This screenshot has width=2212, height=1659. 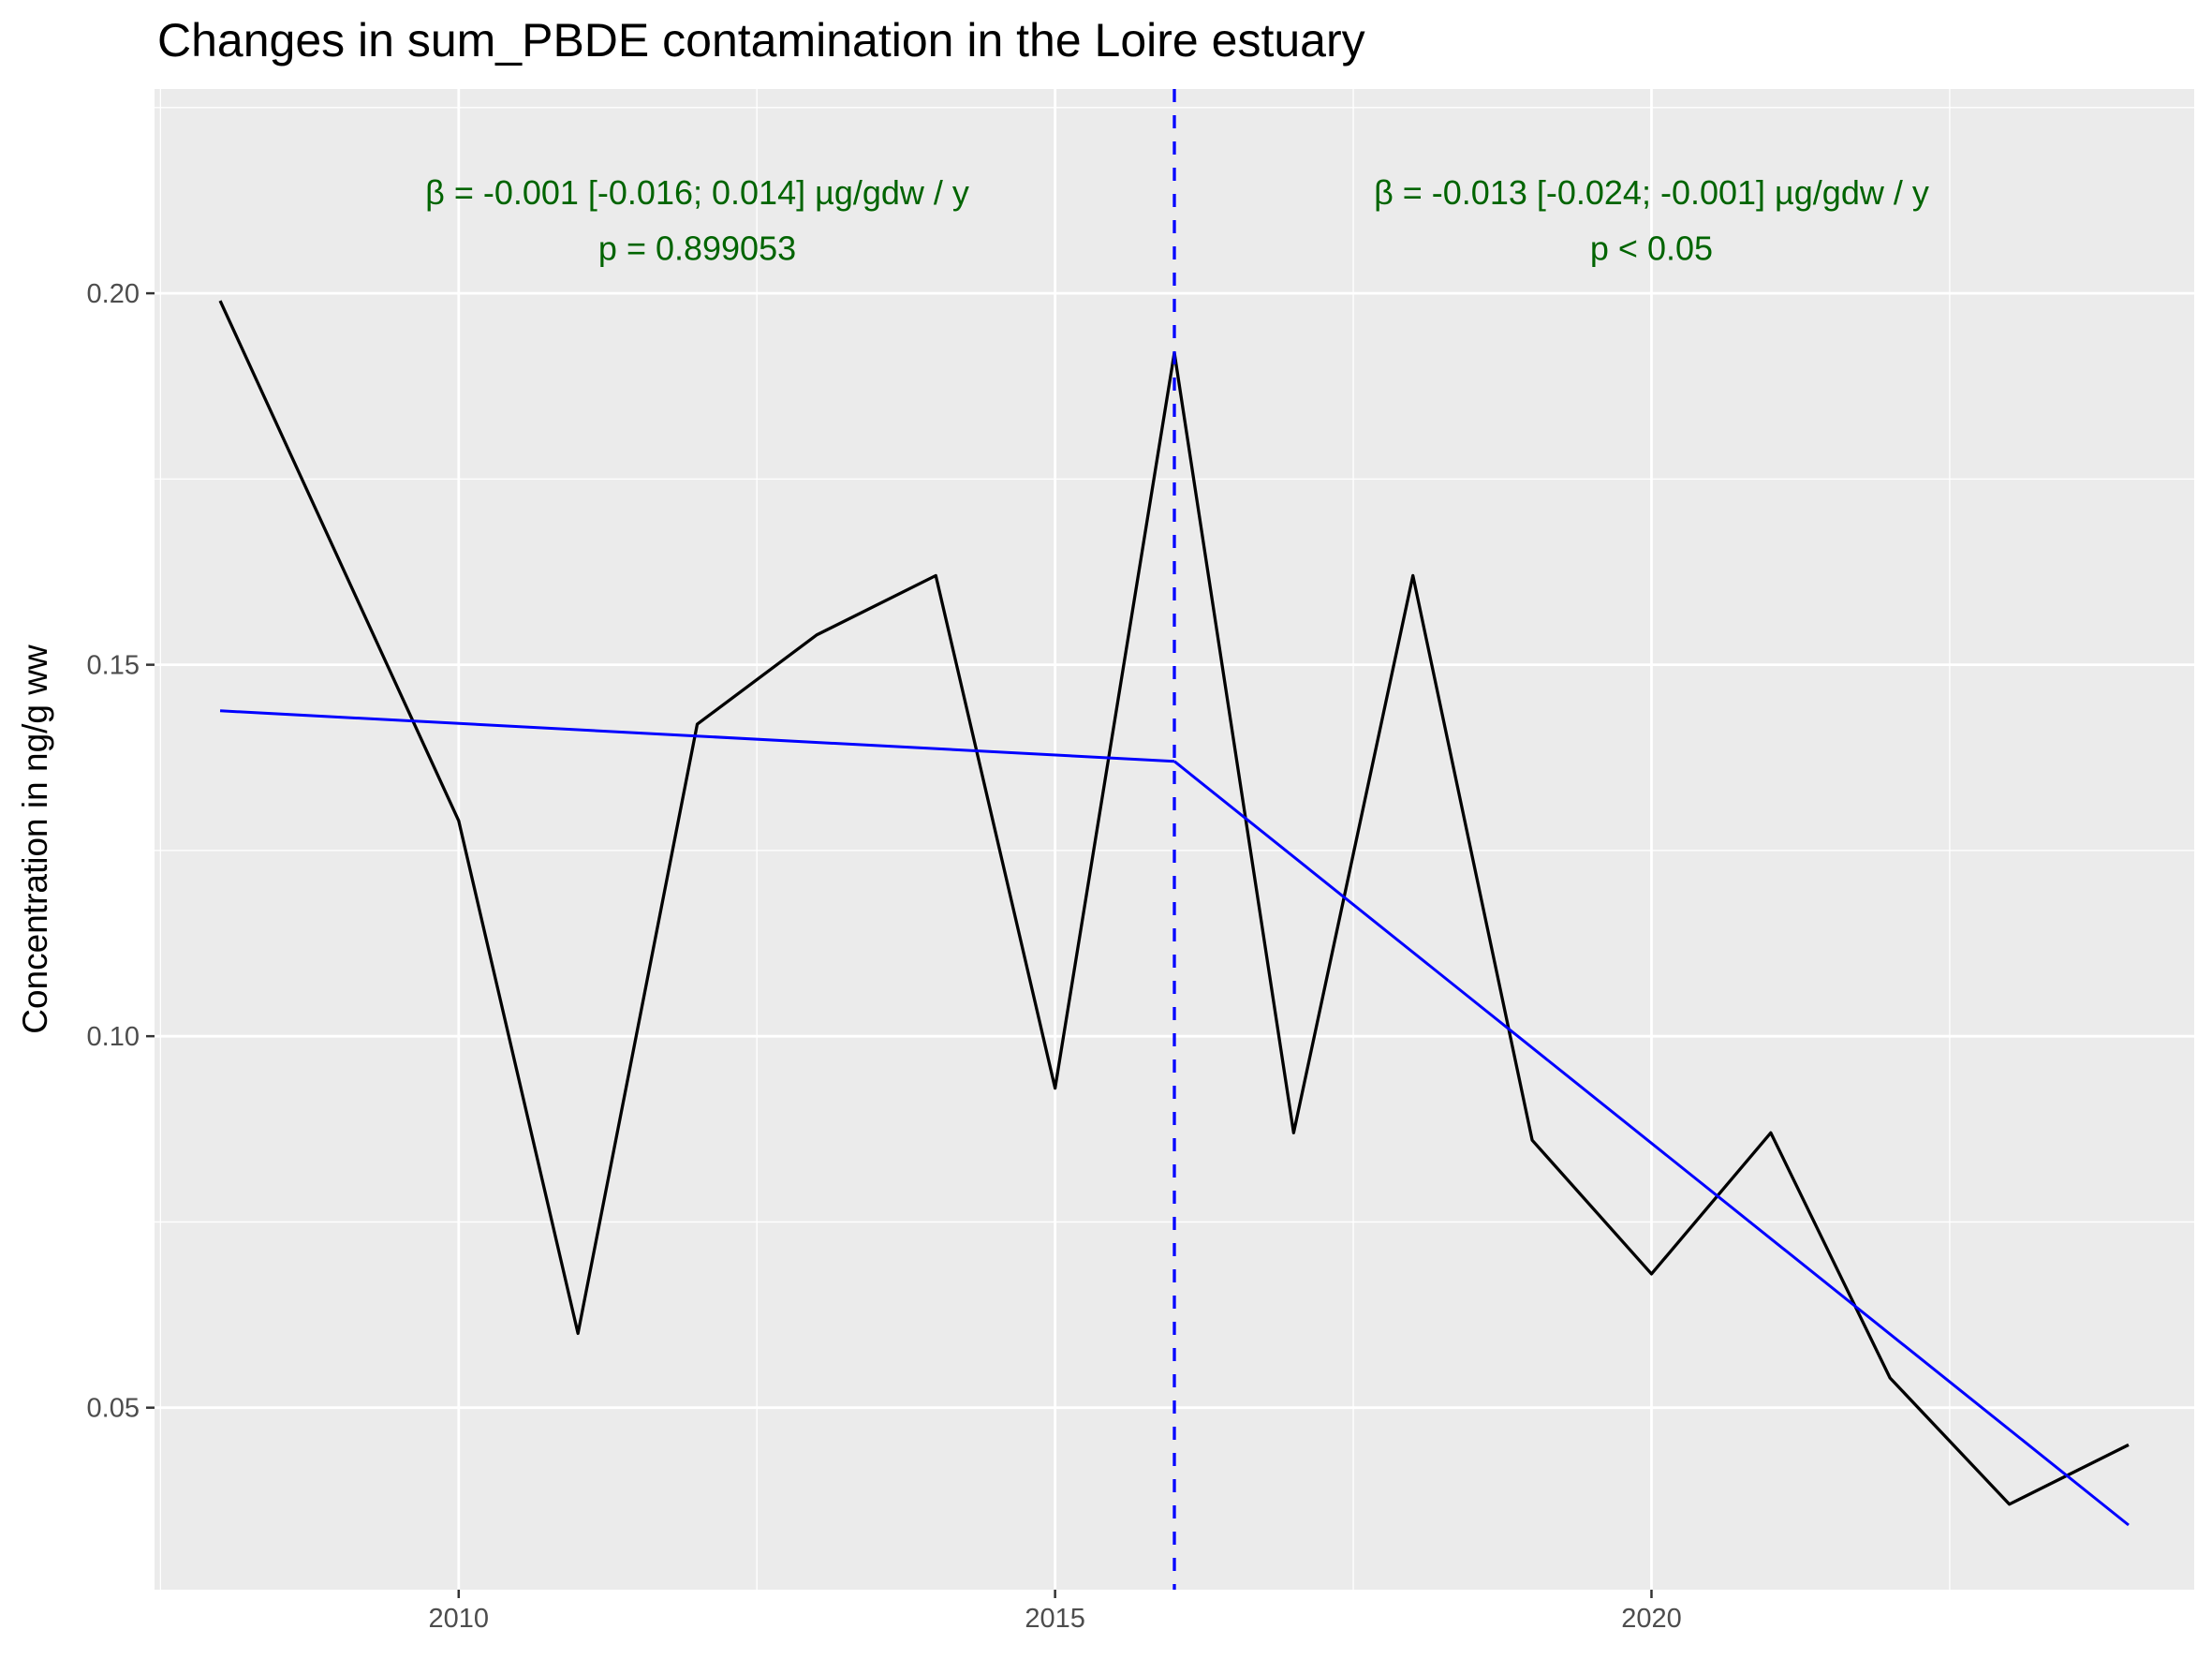 I want to click on annotation-text: p < 0.05, so click(x=1652, y=249).